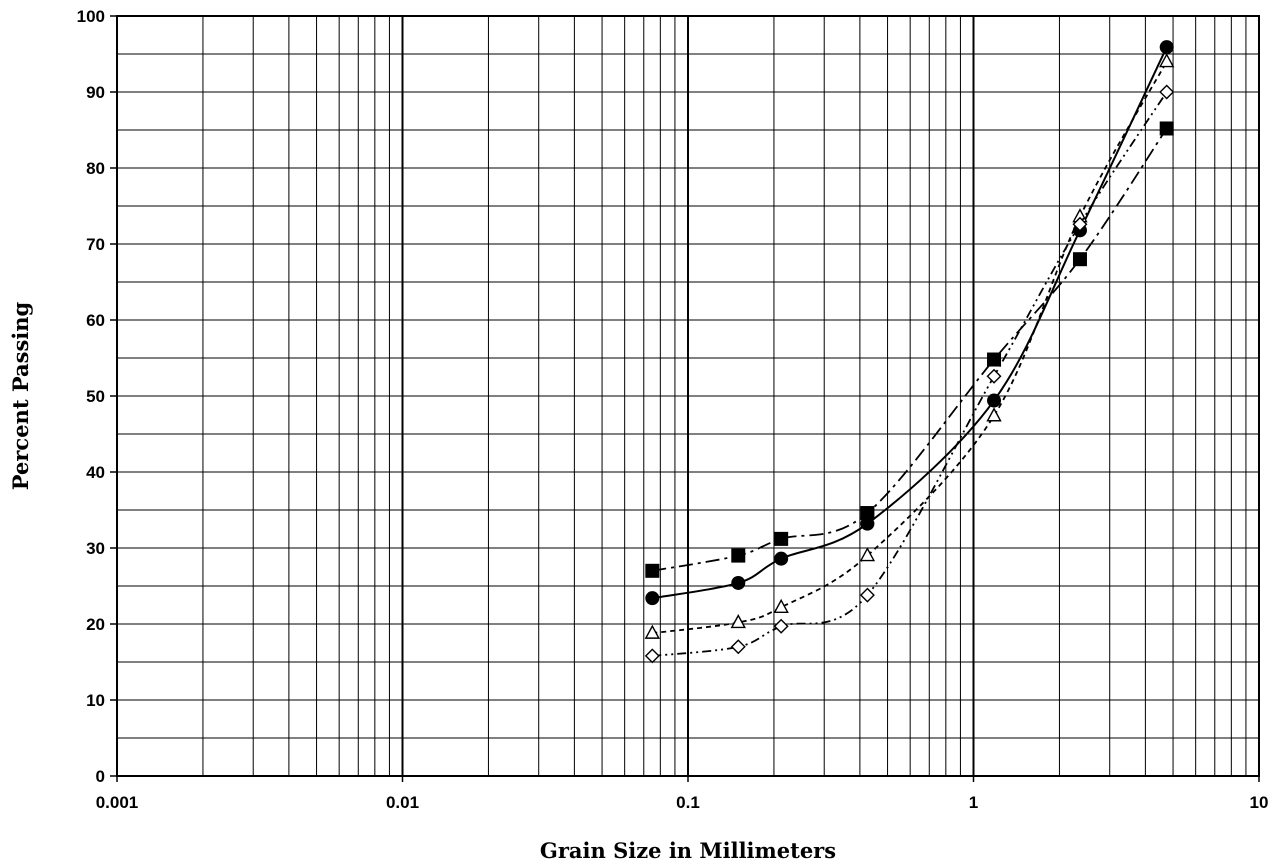  Describe the element at coordinates (95, 168) in the screenshot. I see `y-tick-label: 80` at that location.